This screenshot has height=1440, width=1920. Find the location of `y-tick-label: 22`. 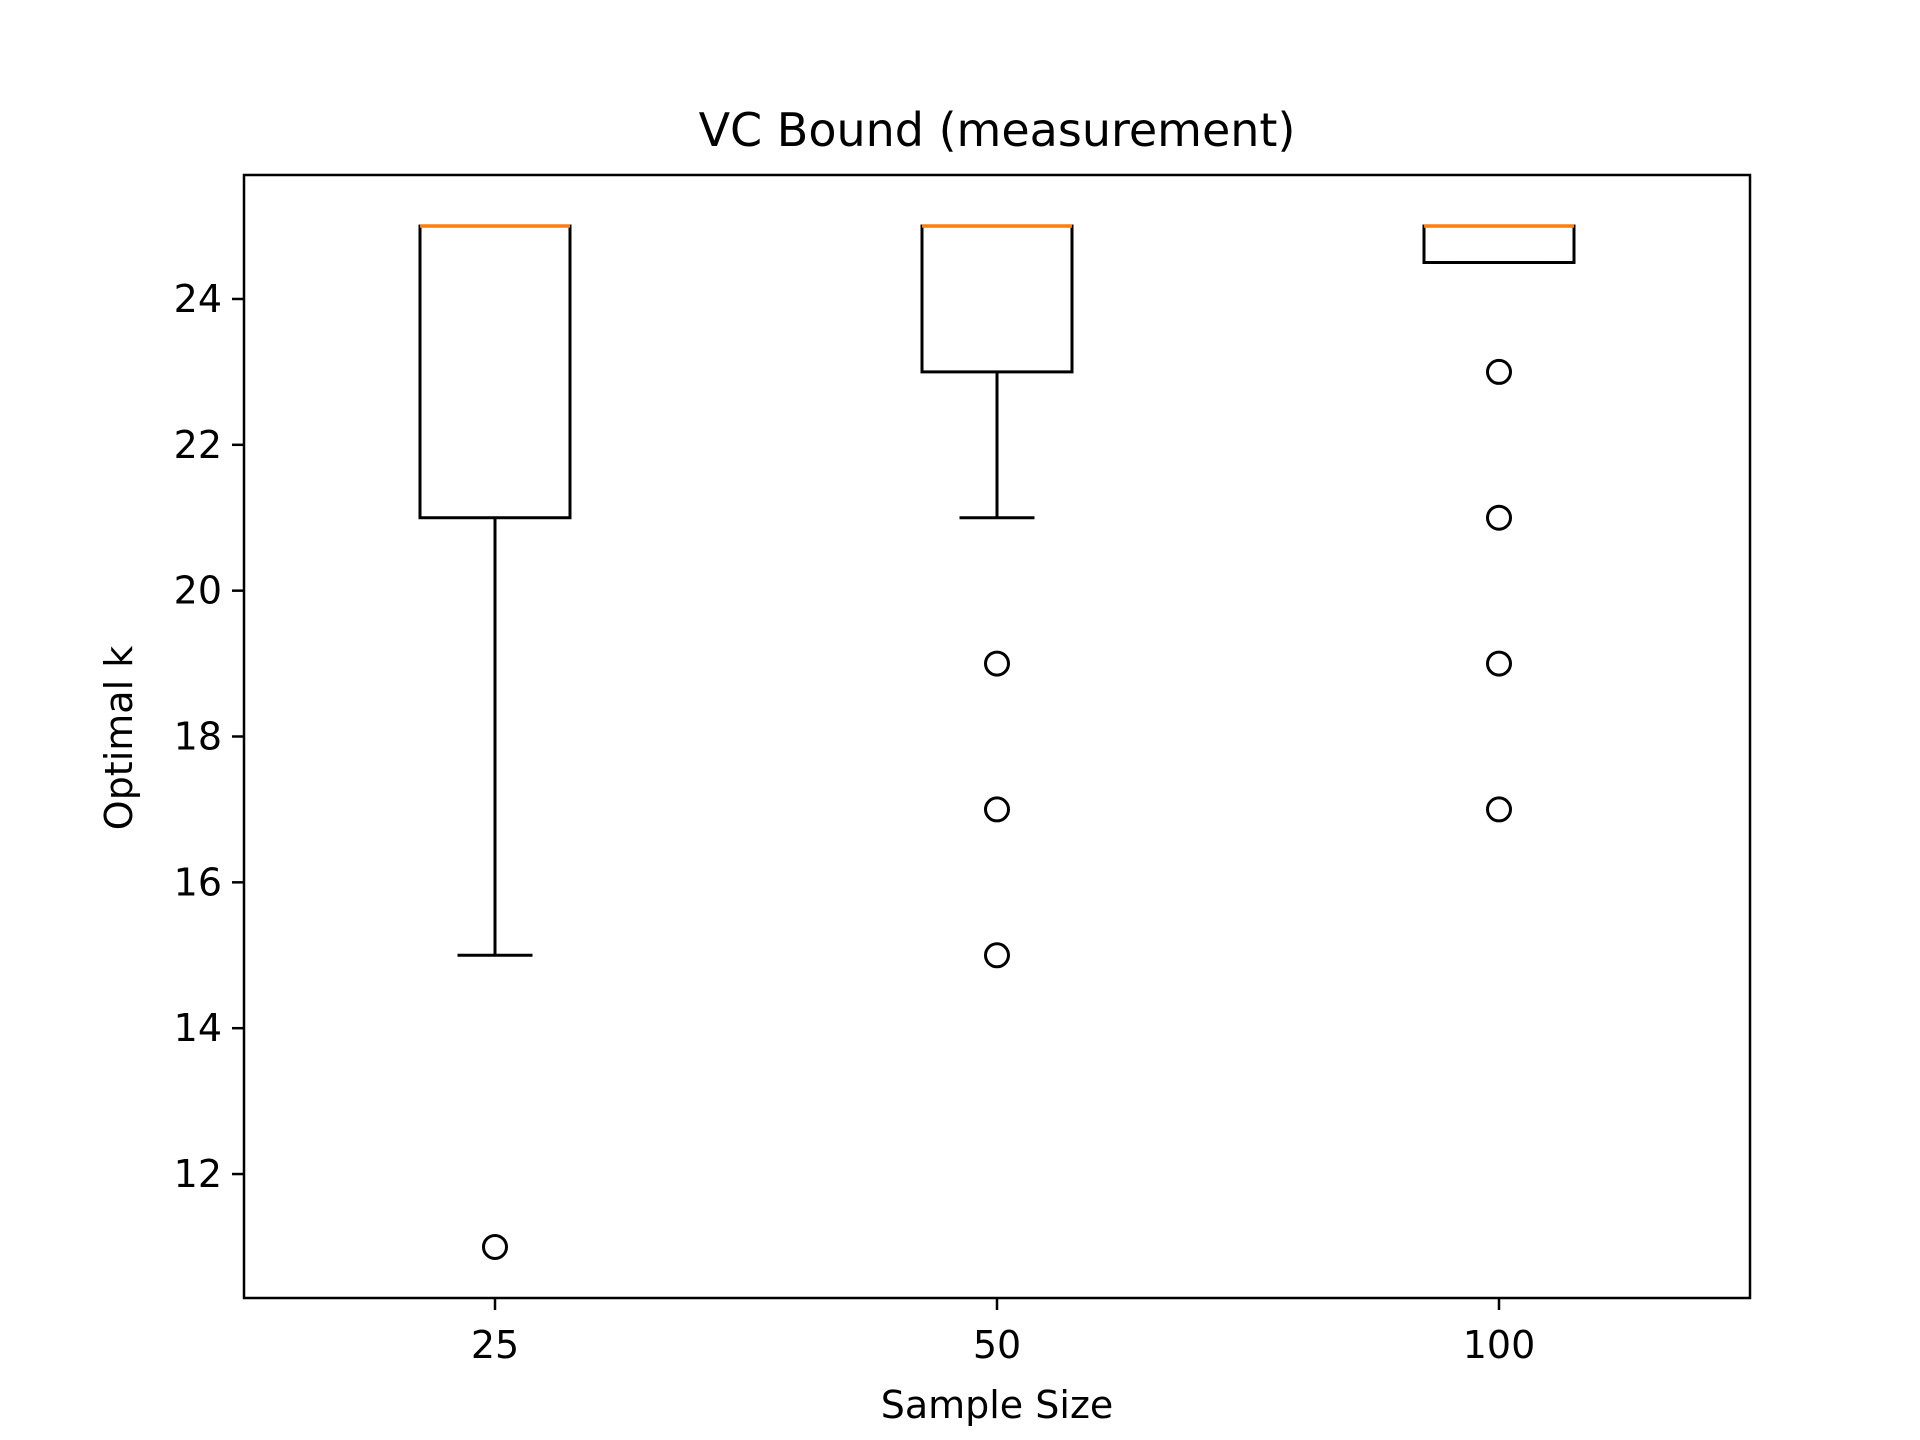

y-tick-label: 22 is located at coordinates (198, 445).